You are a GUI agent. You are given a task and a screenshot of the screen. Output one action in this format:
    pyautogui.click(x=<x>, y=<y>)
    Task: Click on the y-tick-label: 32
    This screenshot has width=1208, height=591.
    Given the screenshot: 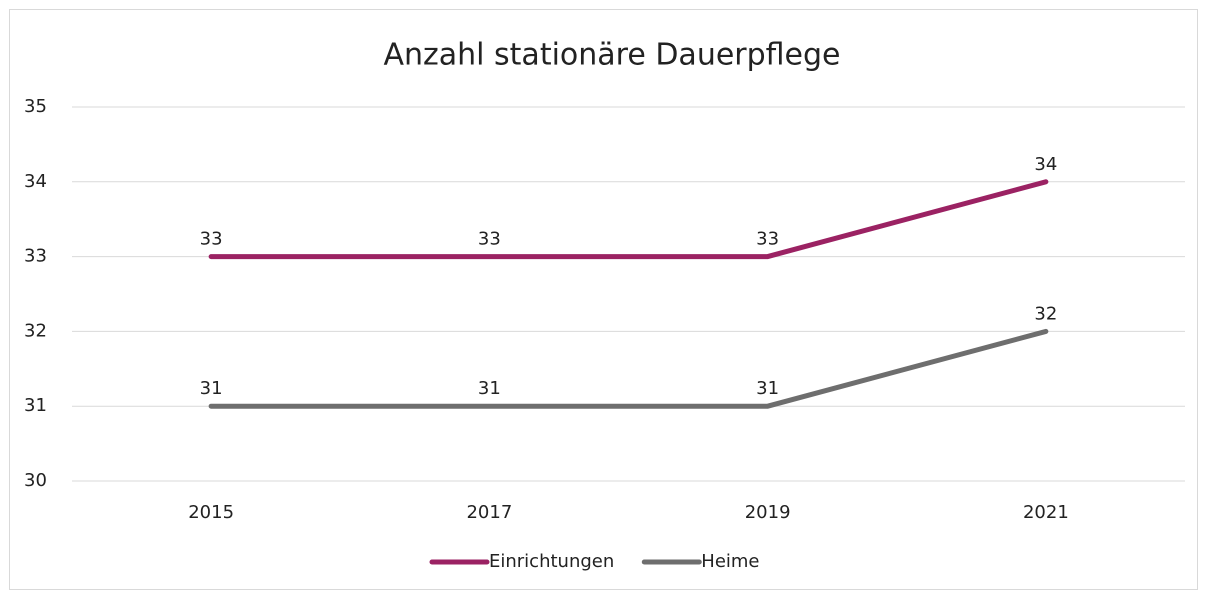 What is the action you would take?
    pyautogui.click(x=35, y=330)
    